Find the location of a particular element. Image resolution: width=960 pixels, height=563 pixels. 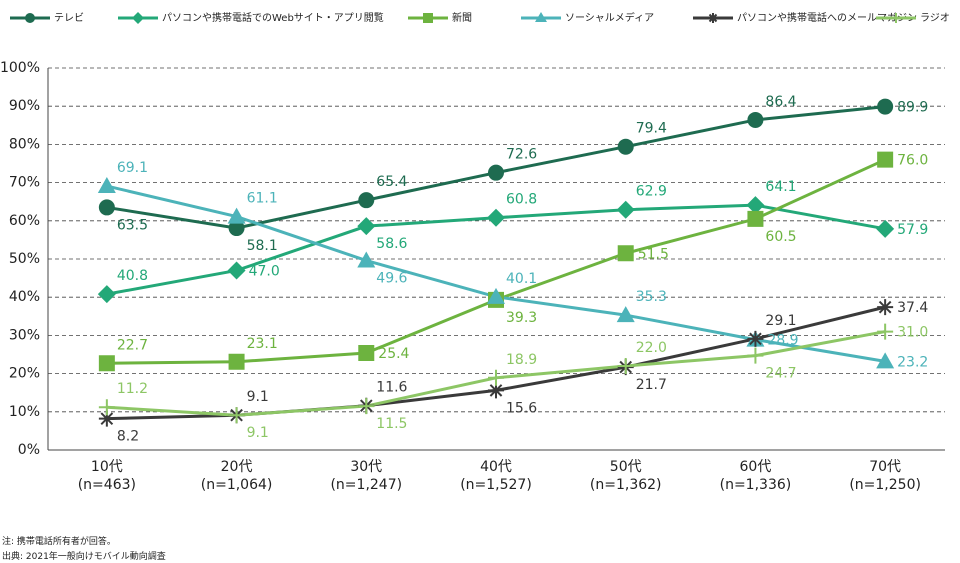

data-label: 23.2 is located at coordinates (912, 362).